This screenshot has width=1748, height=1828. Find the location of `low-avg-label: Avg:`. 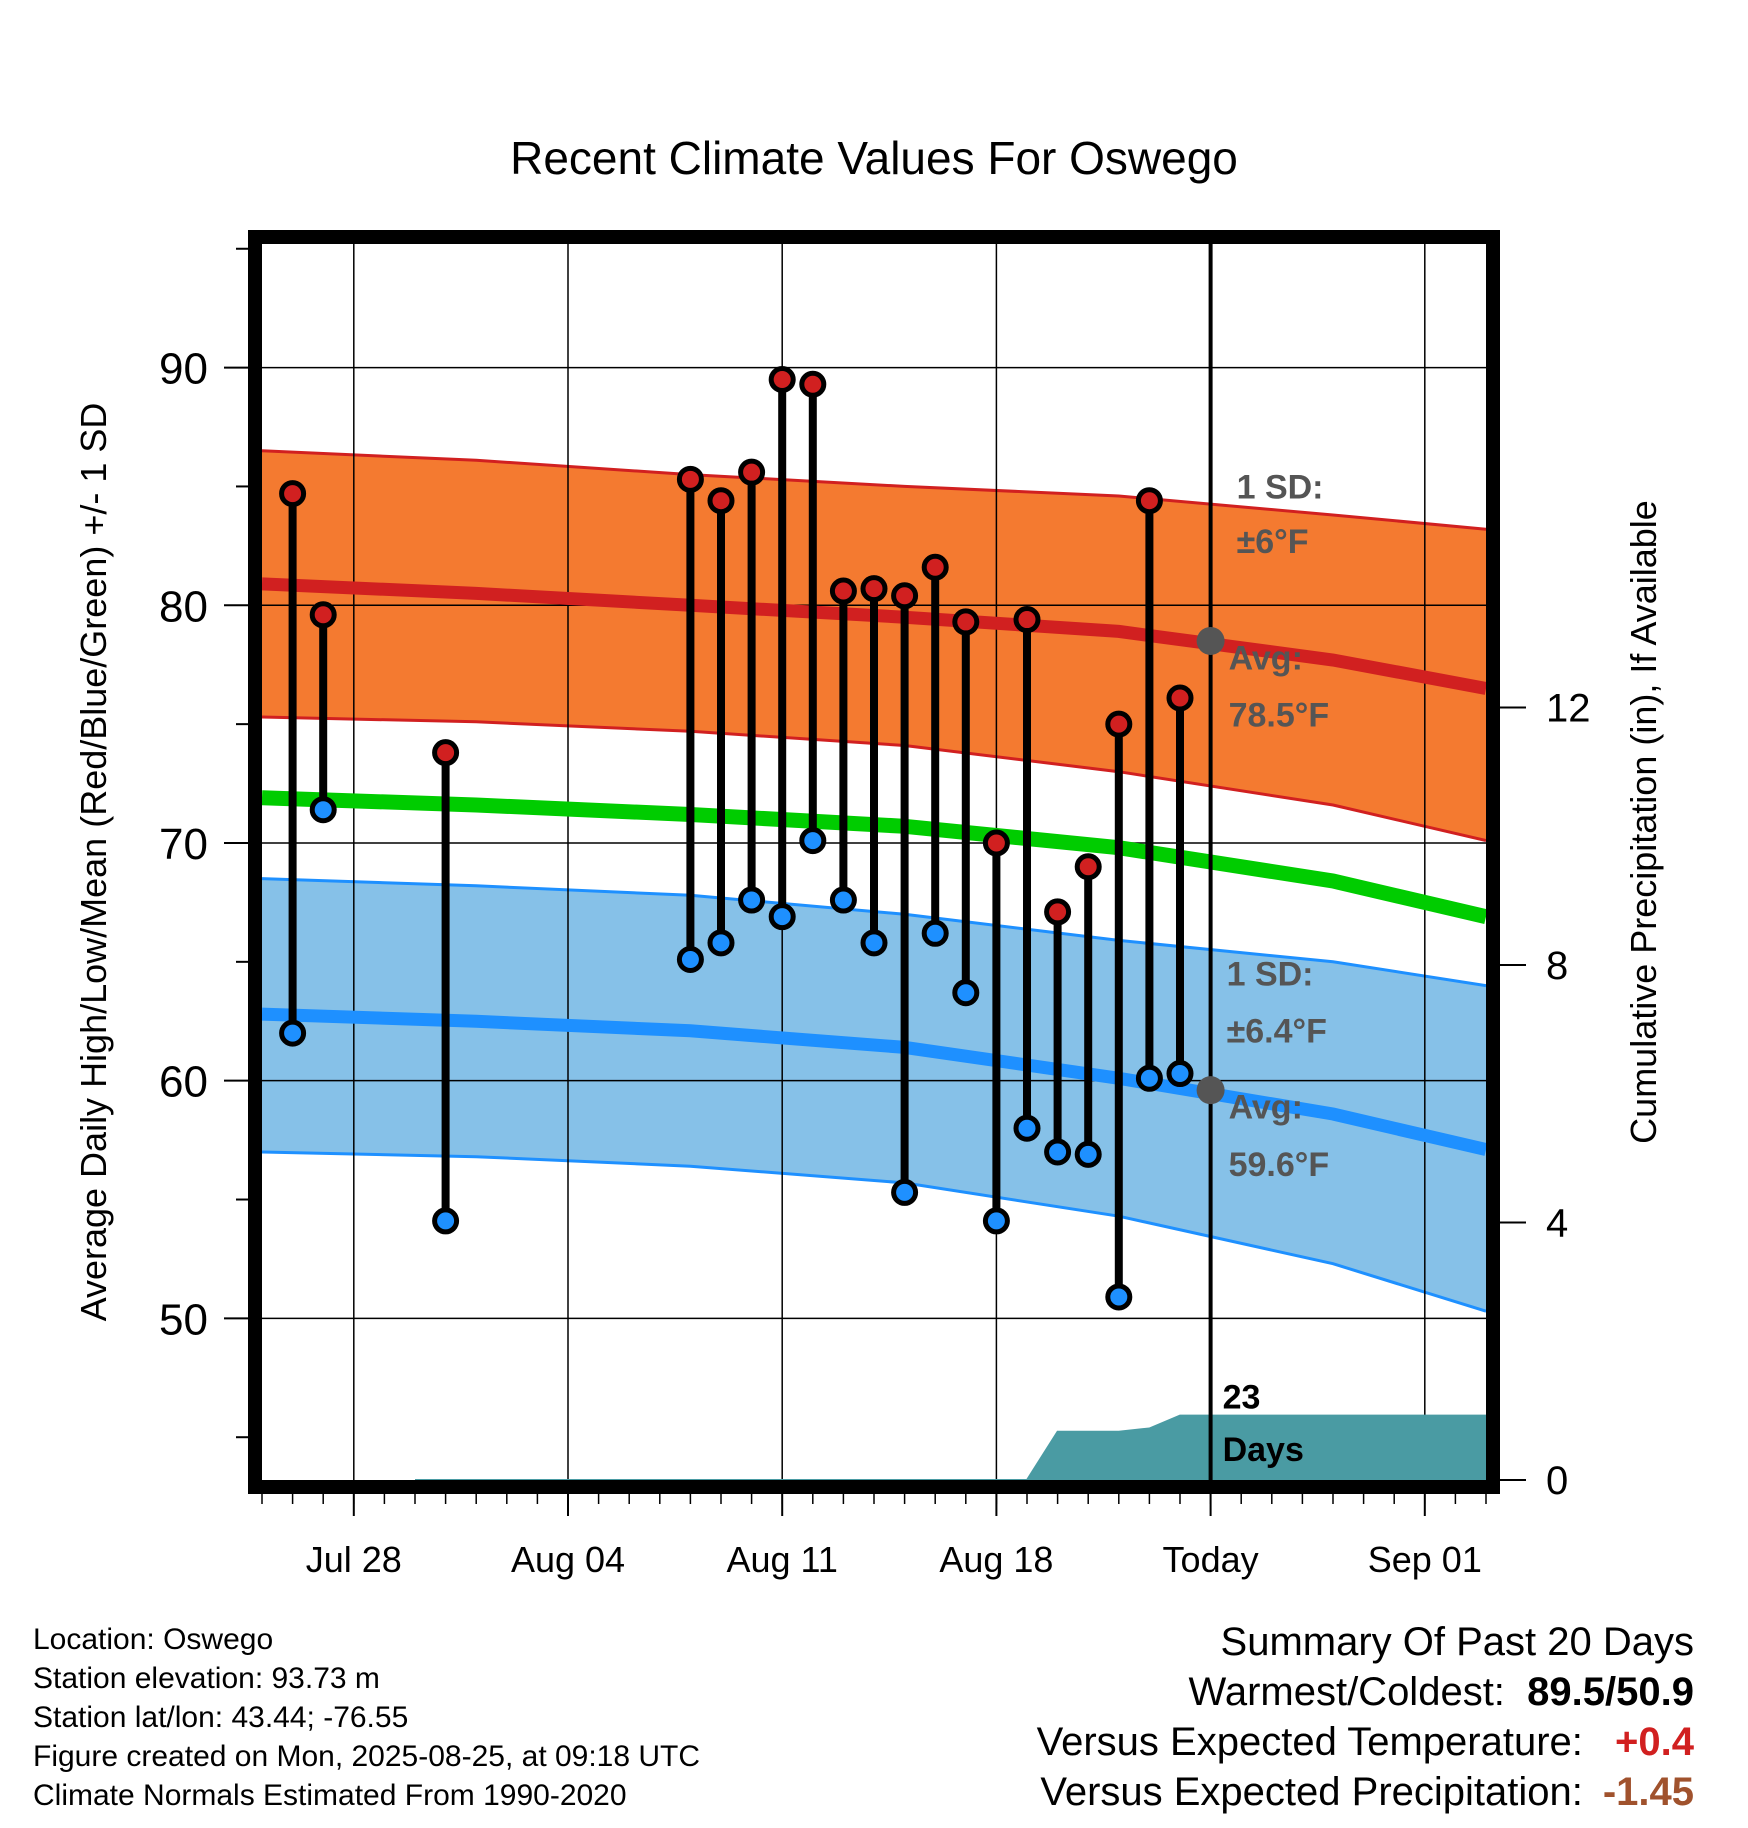

low-avg-label: Avg: is located at coordinates (1266, 1108).